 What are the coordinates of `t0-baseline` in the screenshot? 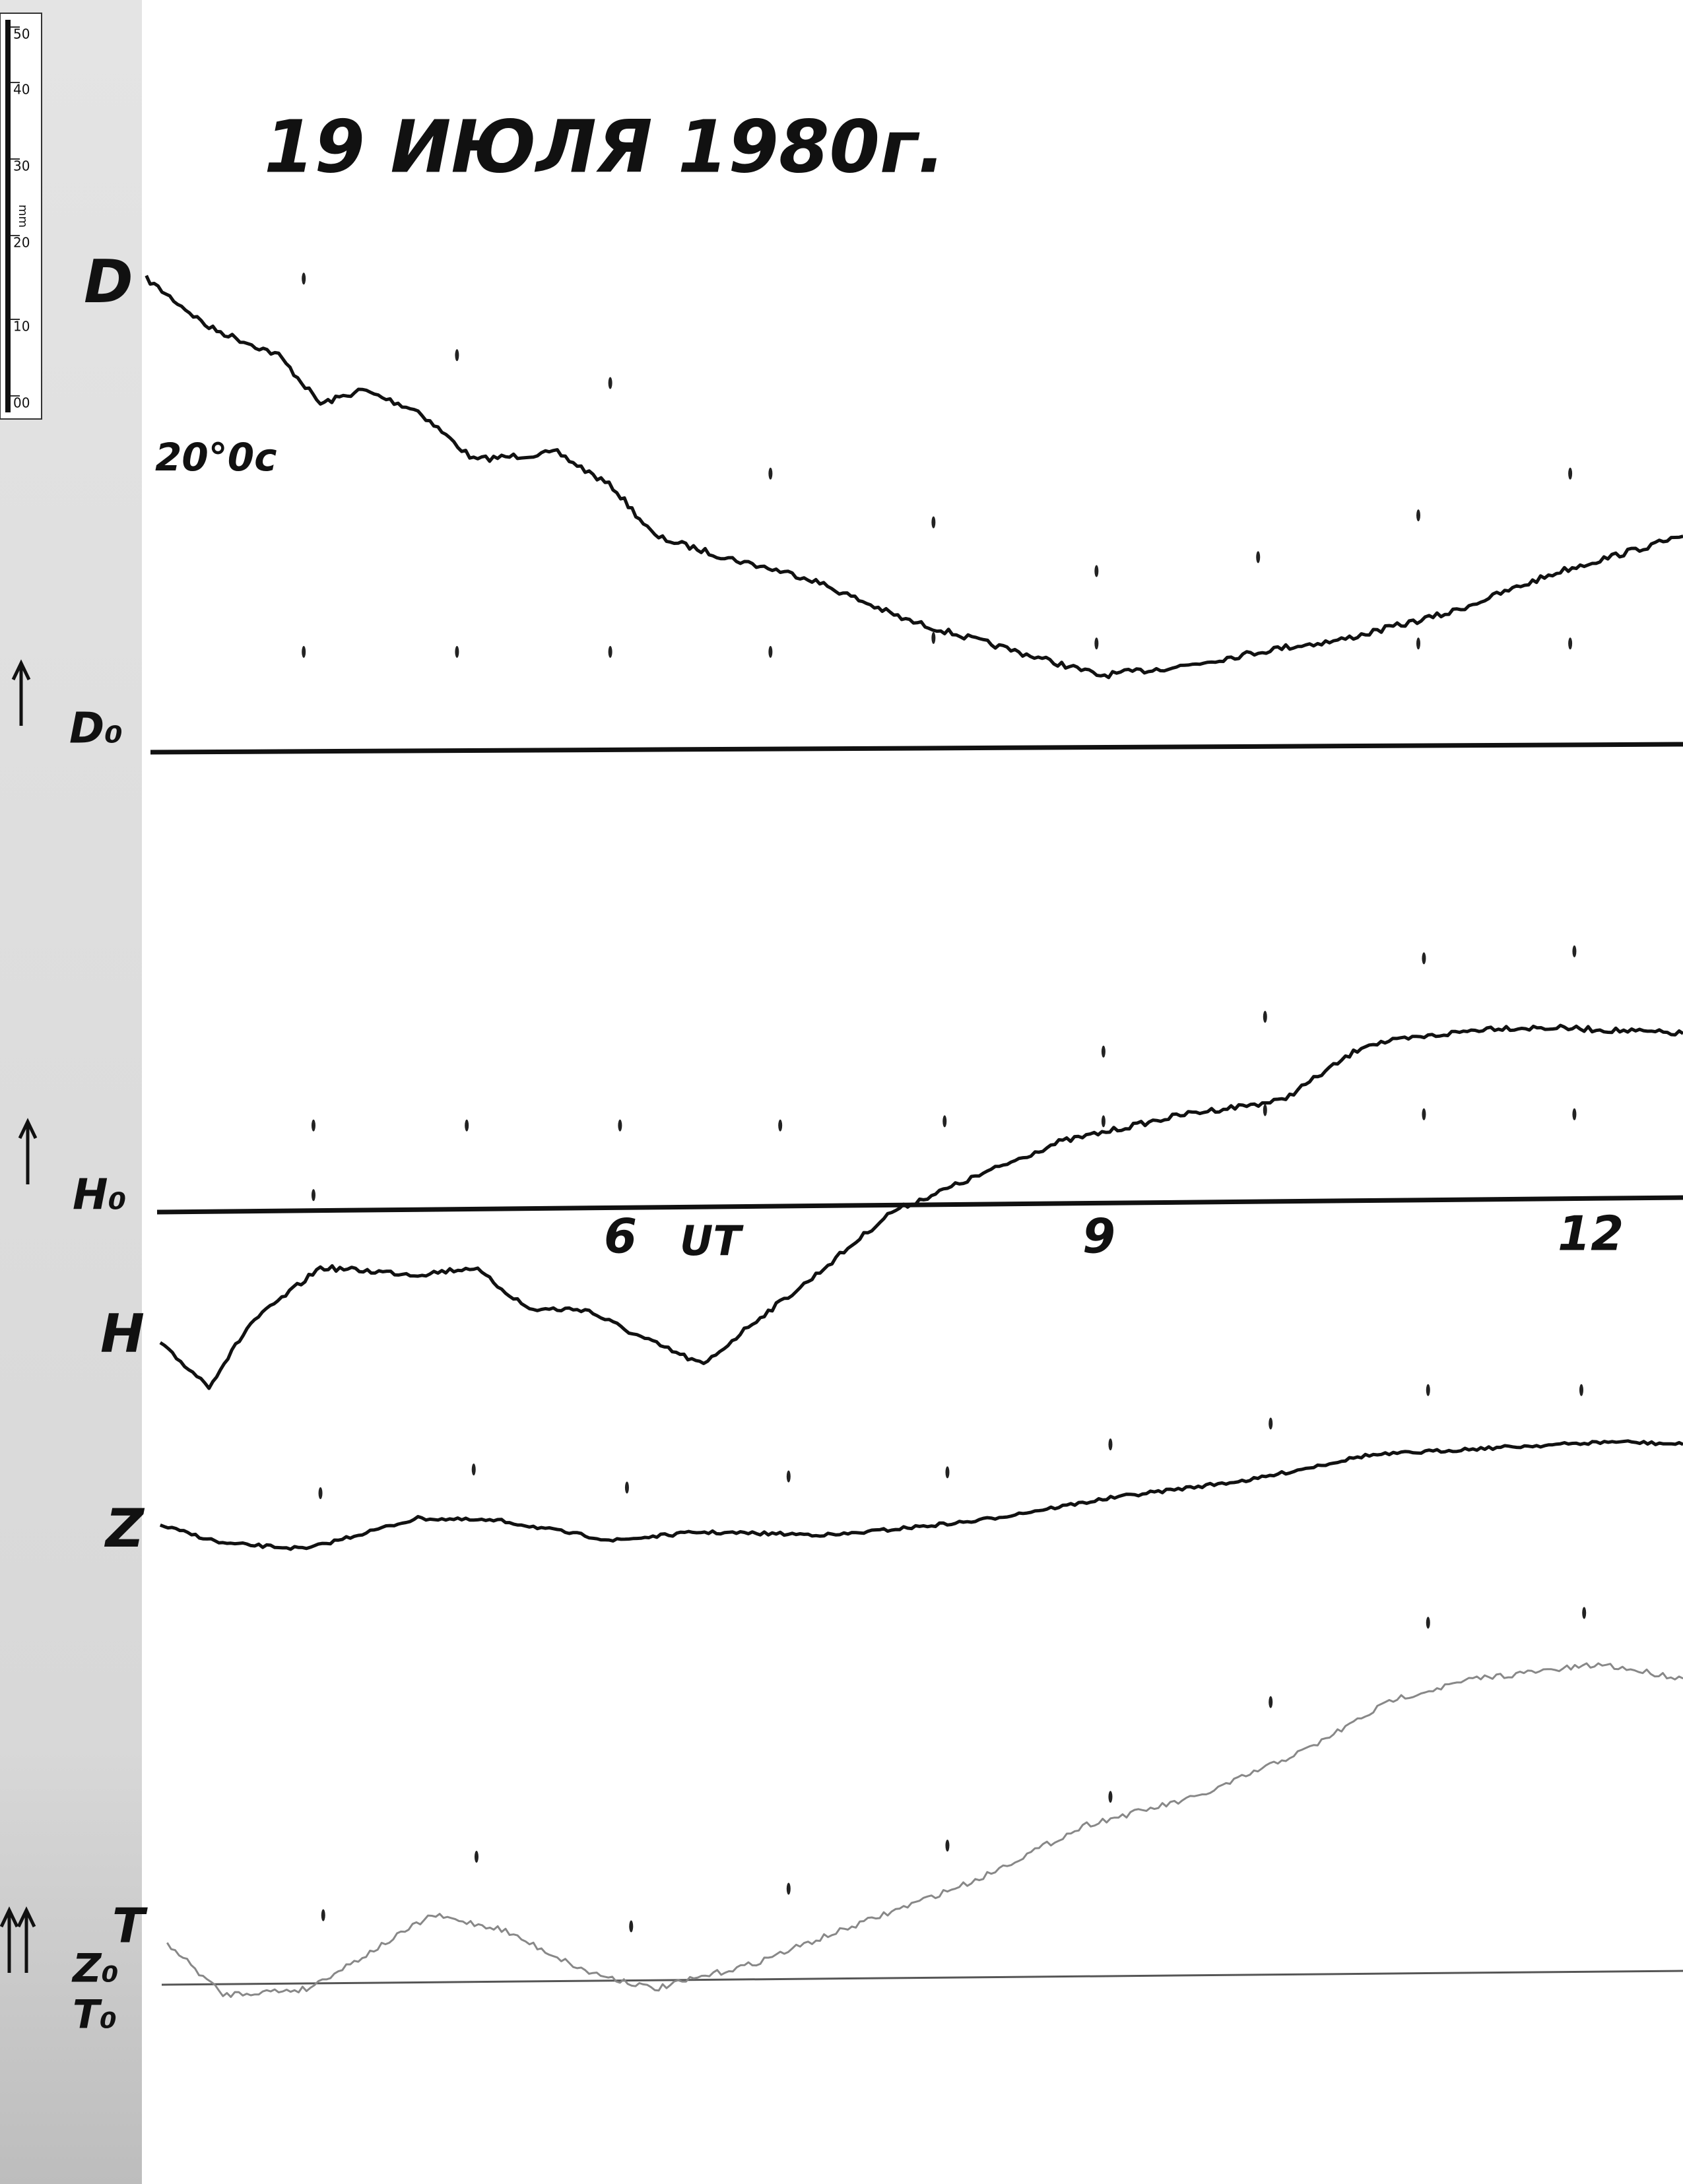 It's located at (922, 1978).